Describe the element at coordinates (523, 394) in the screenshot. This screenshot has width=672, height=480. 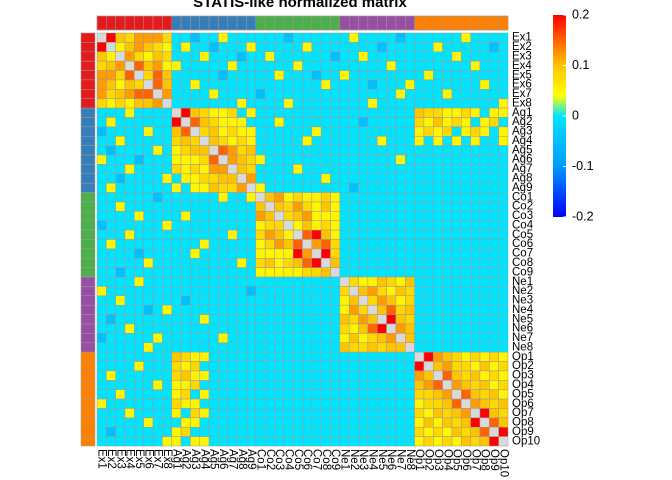
I see `row-label: Op5` at that location.